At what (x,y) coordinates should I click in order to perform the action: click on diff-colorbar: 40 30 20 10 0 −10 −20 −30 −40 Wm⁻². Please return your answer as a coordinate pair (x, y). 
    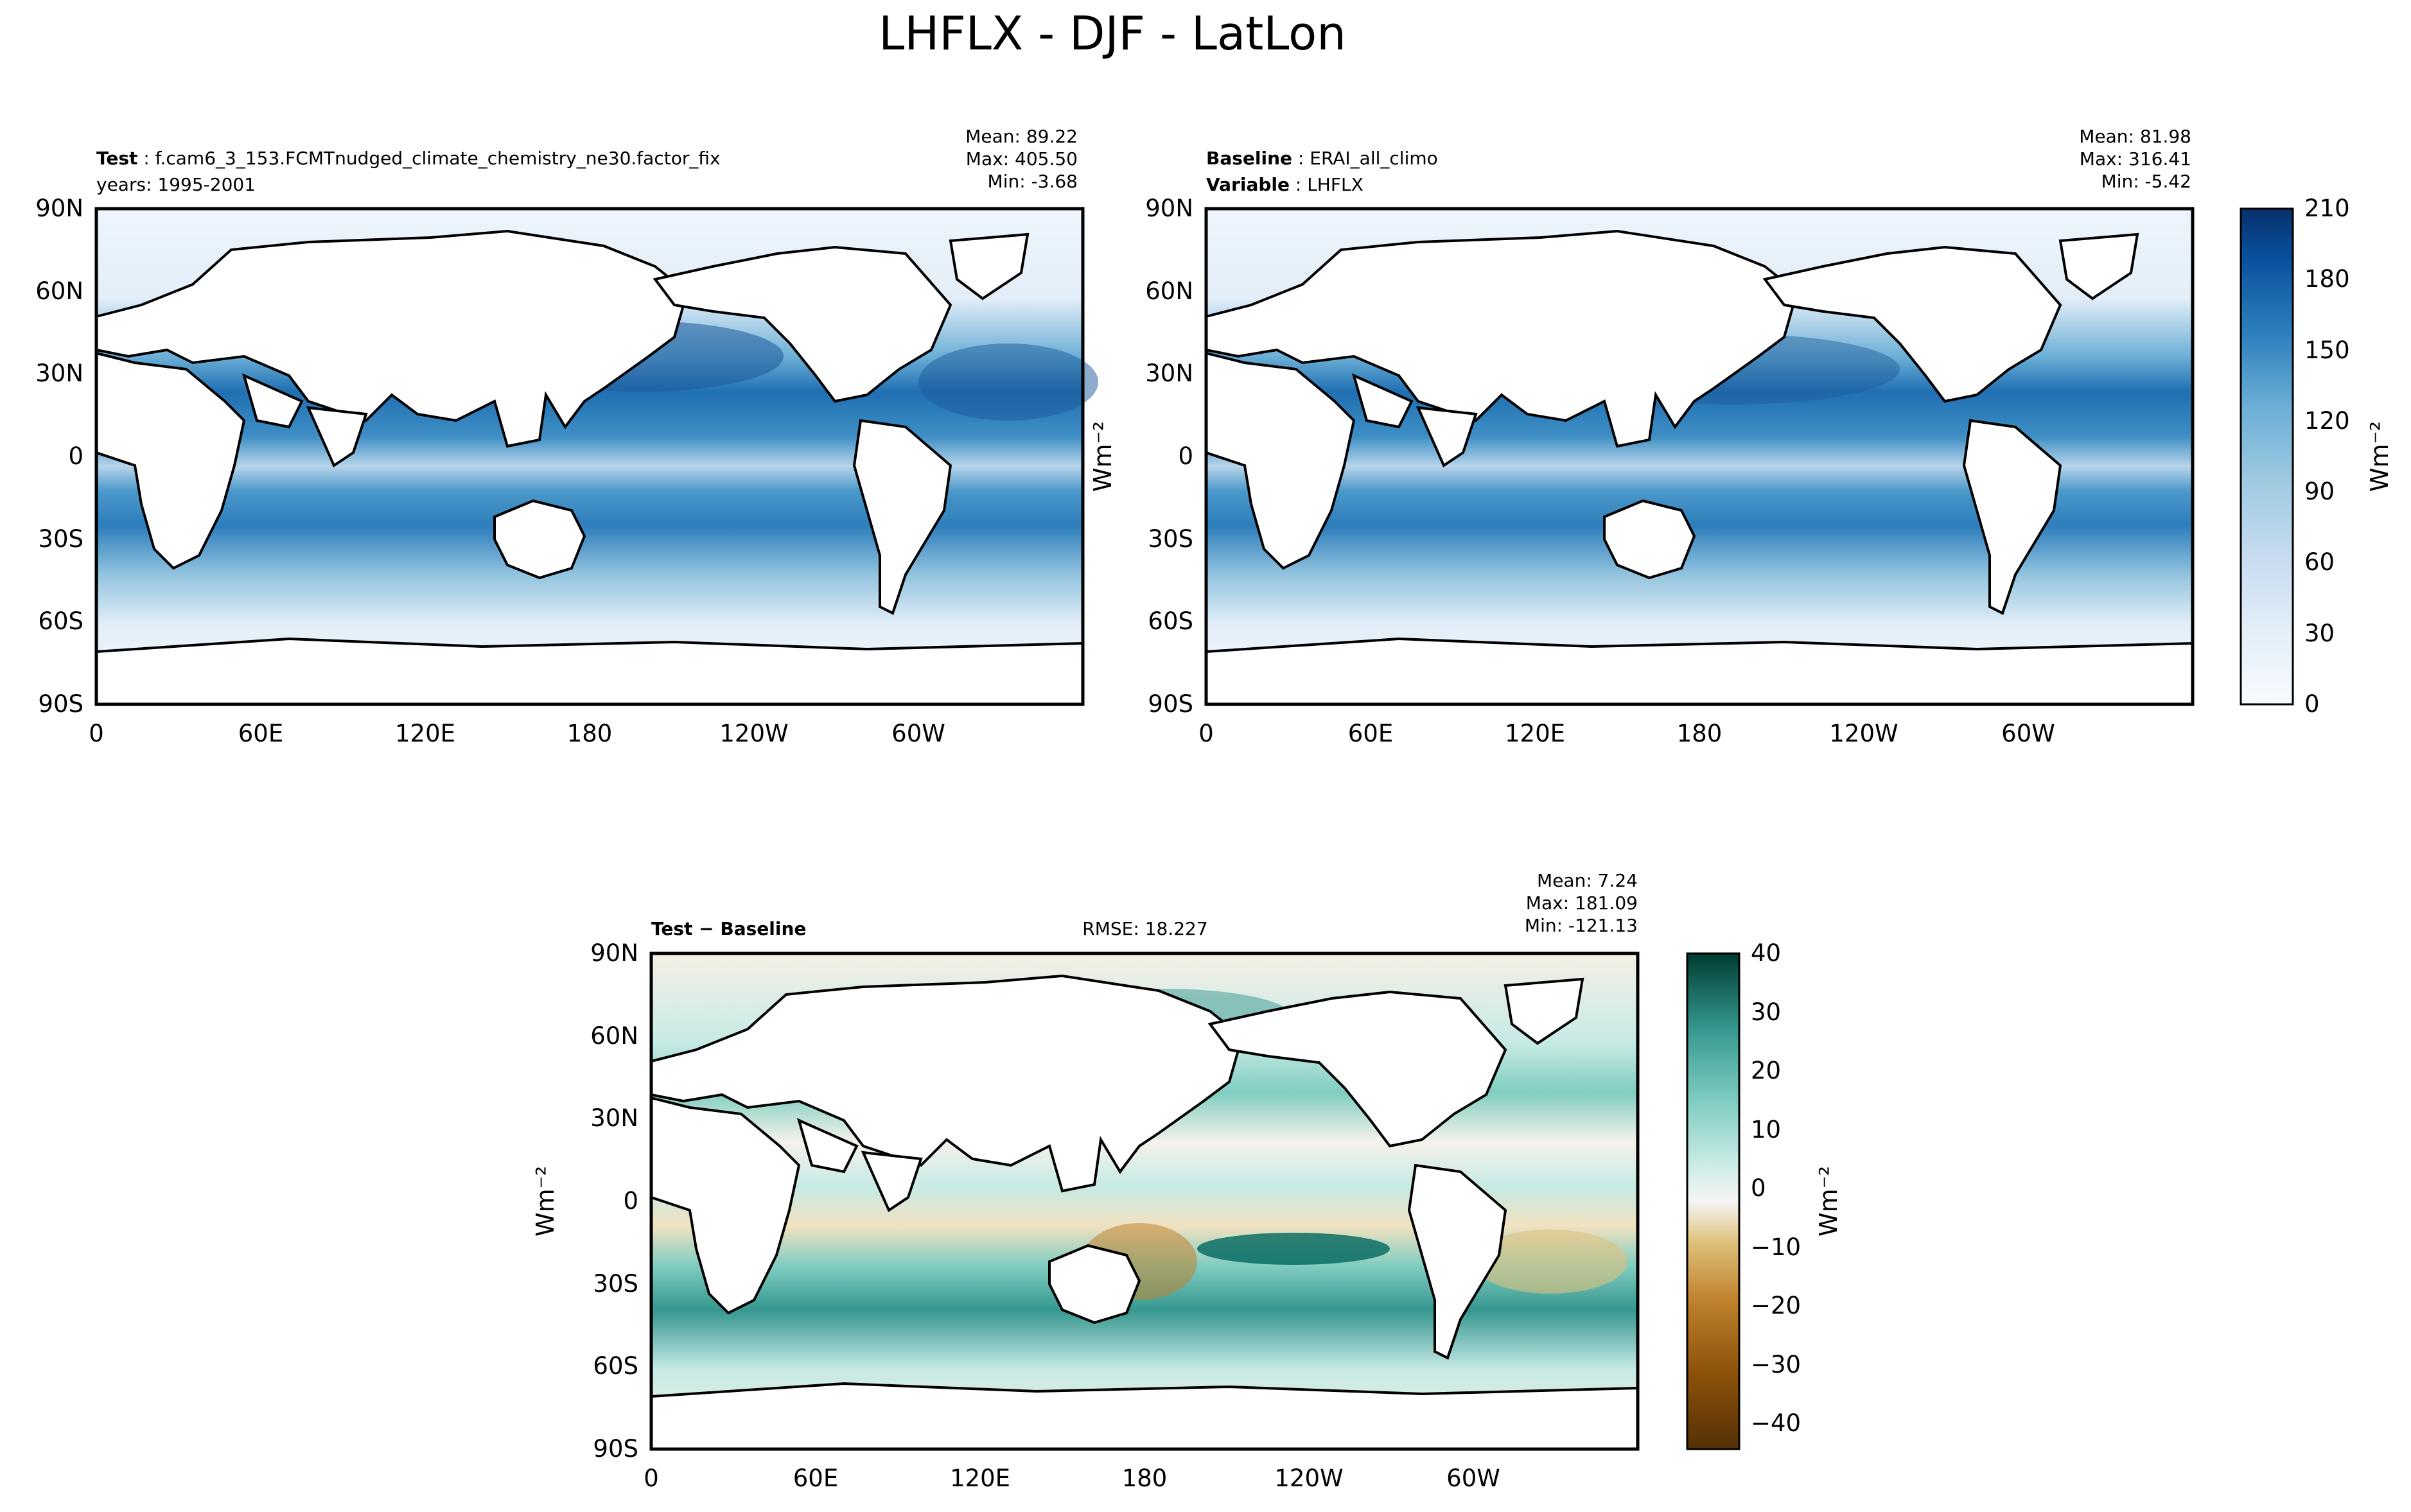
    Looking at the image, I should click on (1764, 1194).